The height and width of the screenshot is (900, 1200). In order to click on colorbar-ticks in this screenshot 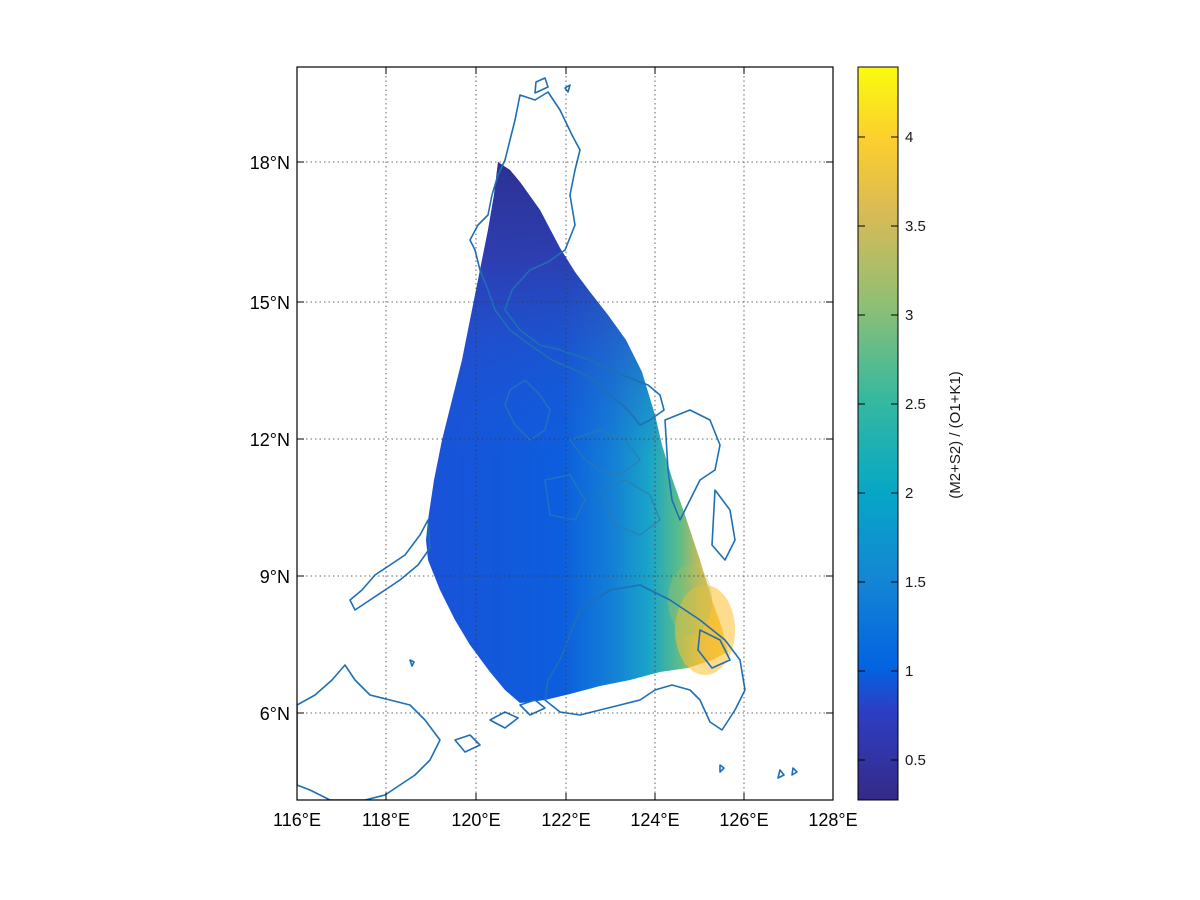, I will do `click(878, 448)`.